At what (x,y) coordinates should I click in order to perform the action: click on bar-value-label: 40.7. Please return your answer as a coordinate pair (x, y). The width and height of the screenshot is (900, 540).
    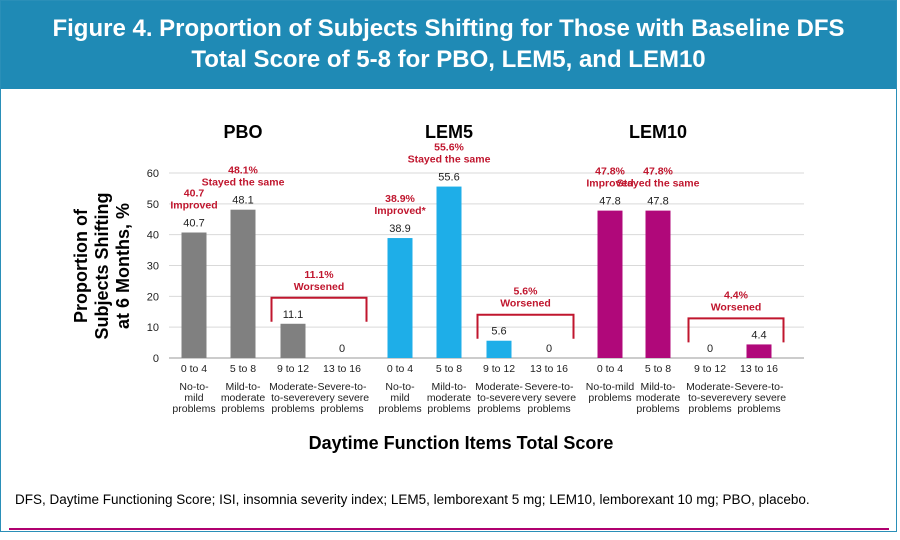
    Looking at the image, I should click on (193, 224).